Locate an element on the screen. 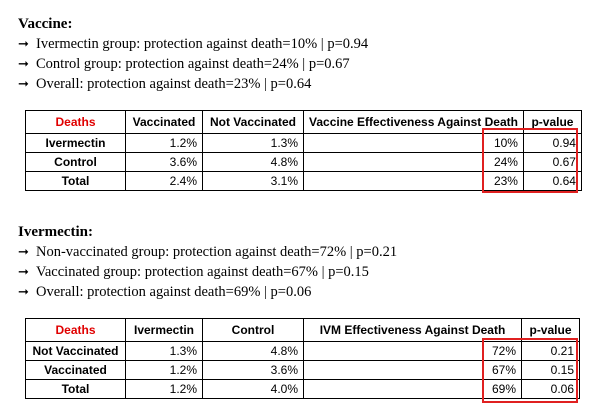 The image size is (600, 415). row-label: Control is located at coordinates (75, 162).